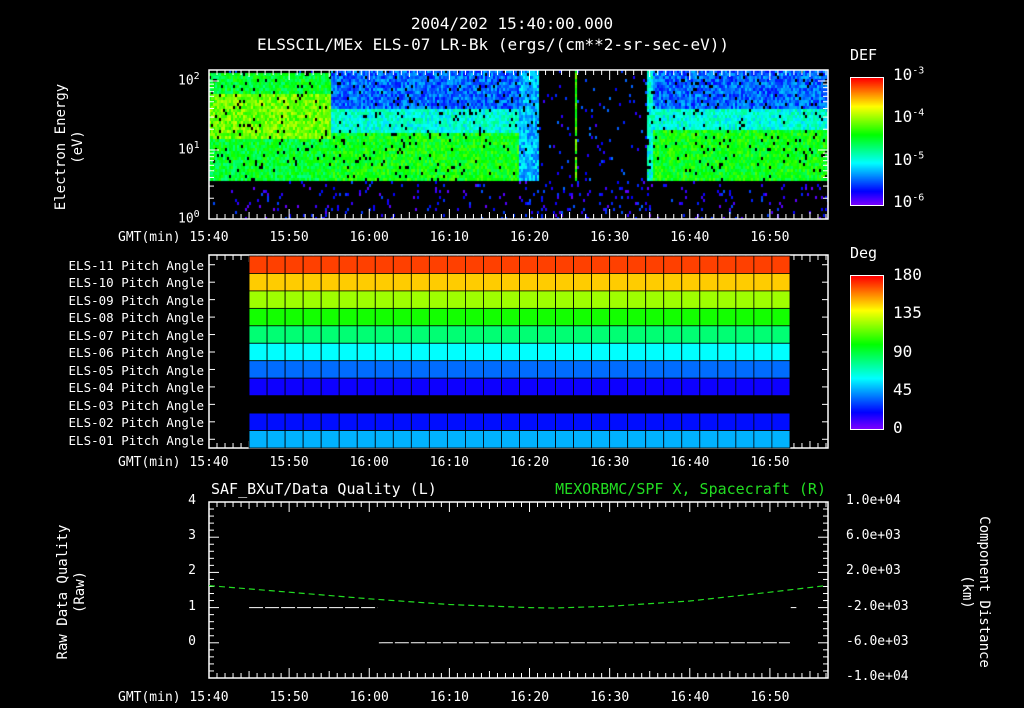 This screenshot has height=708, width=1024. What do you see at coordinates (909, 201) in the screenshot?
I see `def-colorbar-tick: 10-6` at bounding box center [909, 201].